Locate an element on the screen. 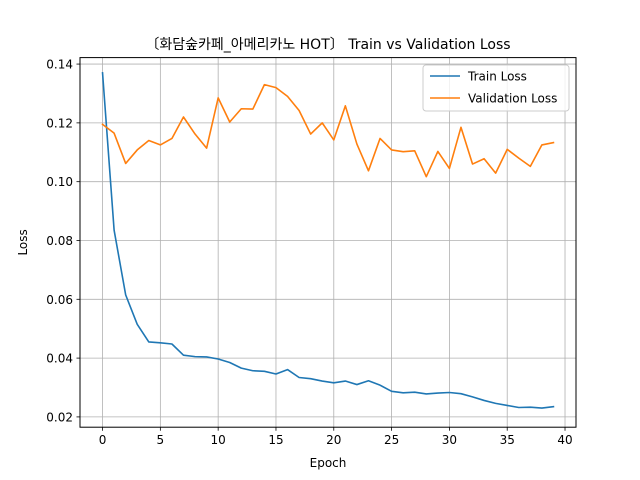 Image resolution: width=640 pixels, height=480 pixels. x-tick-label: 15 is located at coordinates (275, 440).